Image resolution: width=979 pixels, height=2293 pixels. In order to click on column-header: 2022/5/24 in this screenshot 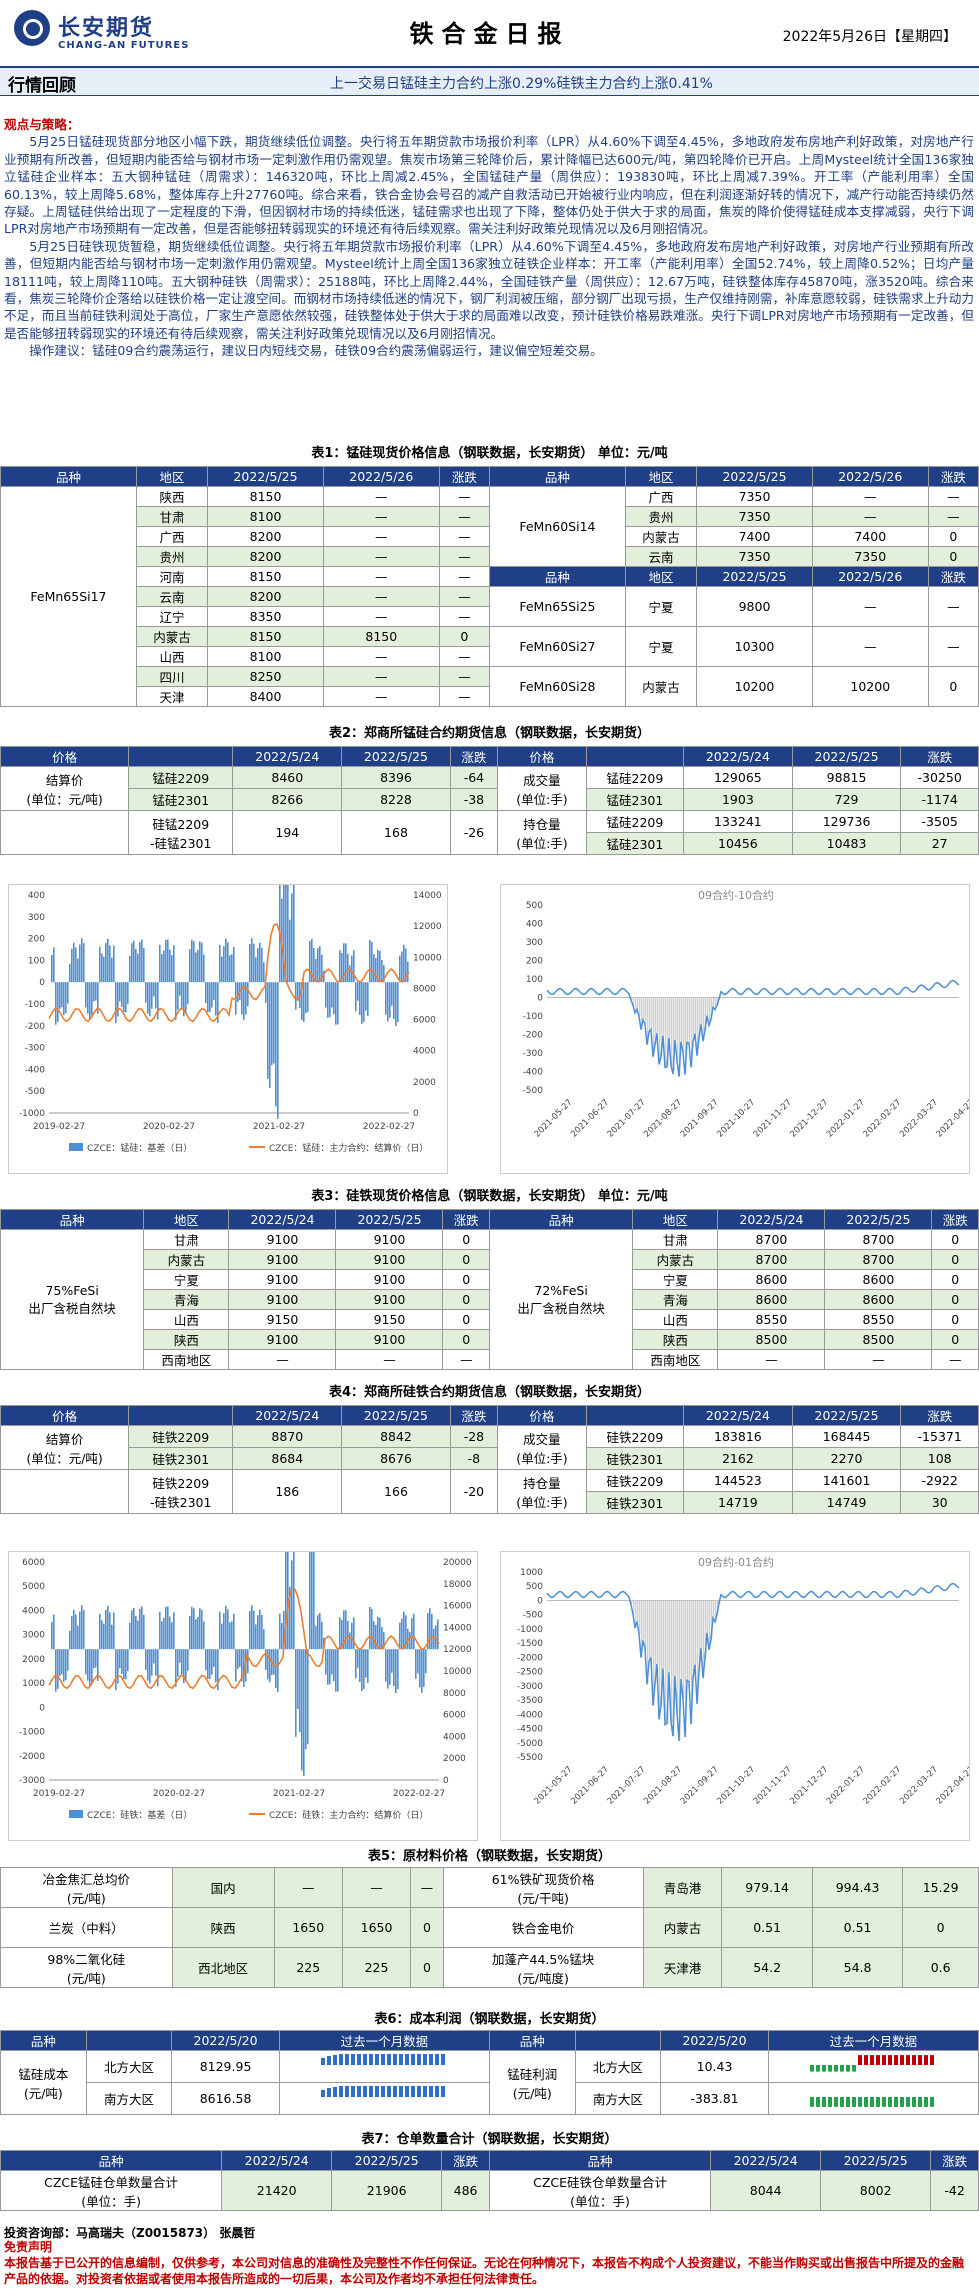, I will do `click(766, 2160)`.